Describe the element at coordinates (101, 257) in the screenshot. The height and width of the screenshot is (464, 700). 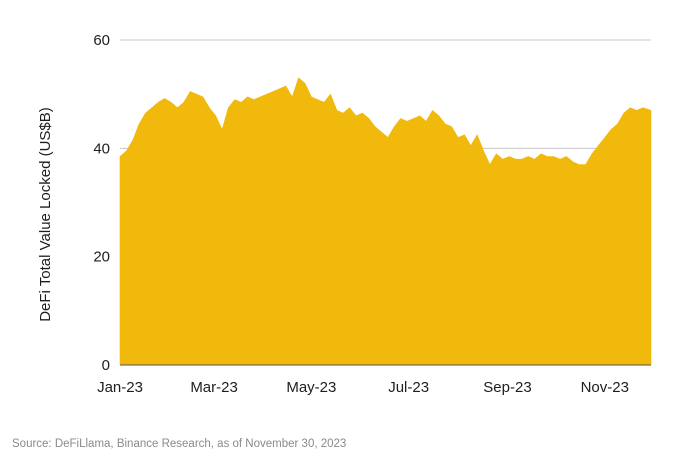
I see `y-tick-label: 20` at that location.